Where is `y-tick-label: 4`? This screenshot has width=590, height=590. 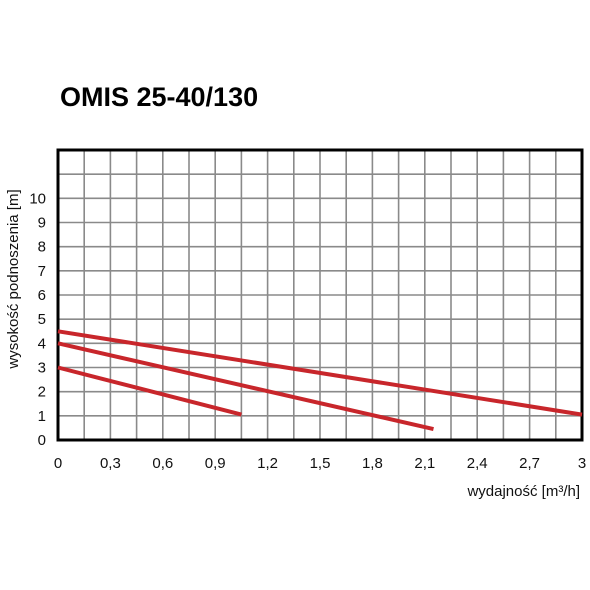 y-tick-label: 4 is located at coordinates (42, 343).